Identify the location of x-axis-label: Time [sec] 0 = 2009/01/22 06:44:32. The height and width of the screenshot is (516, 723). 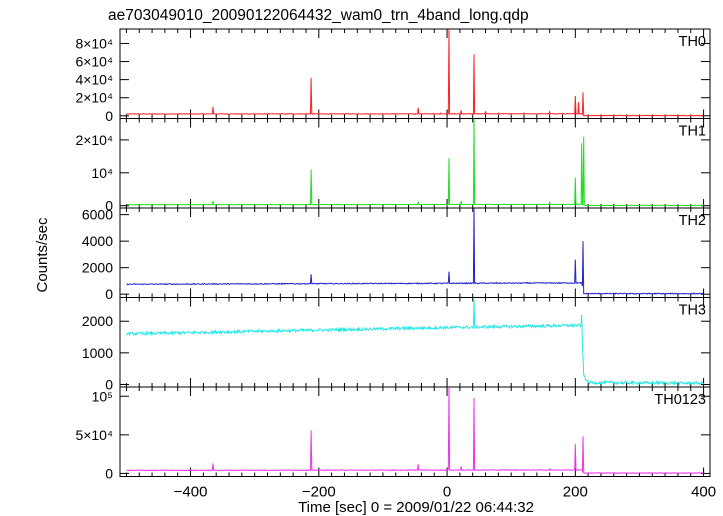
(416, 507).